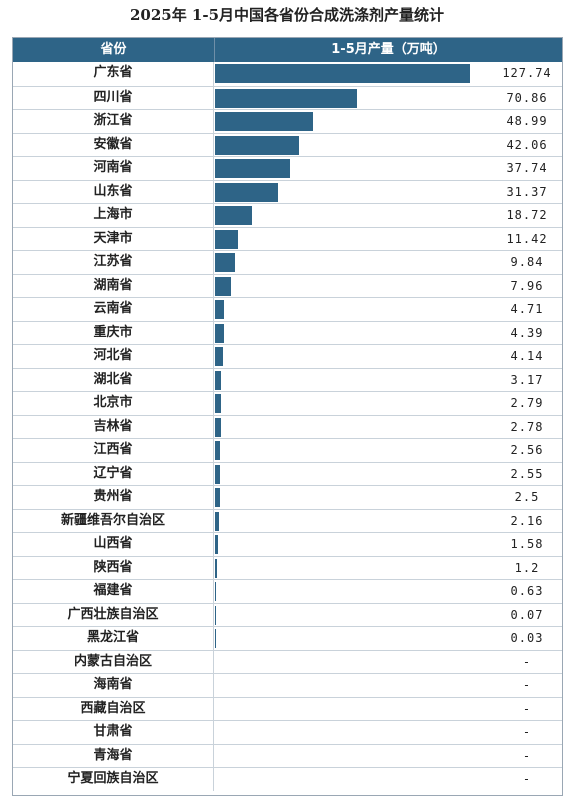  I want to click on value-label: 1.58, so click(527, 544).